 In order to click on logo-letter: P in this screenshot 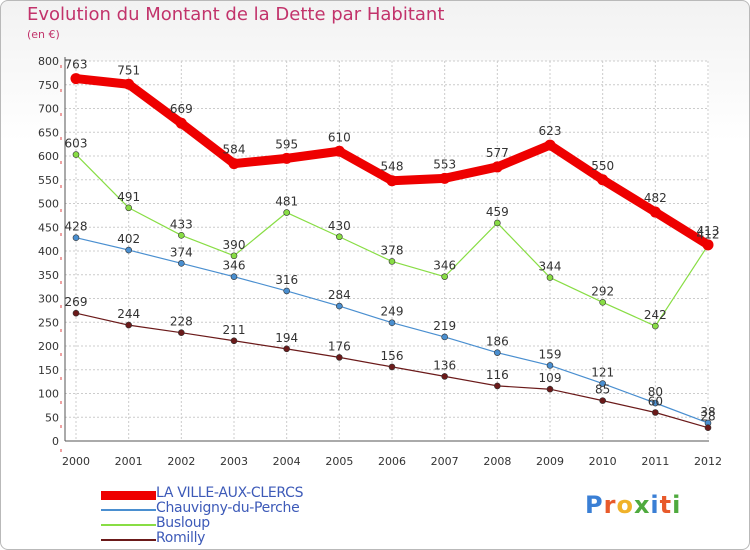, I will do `click(594, 505)`.